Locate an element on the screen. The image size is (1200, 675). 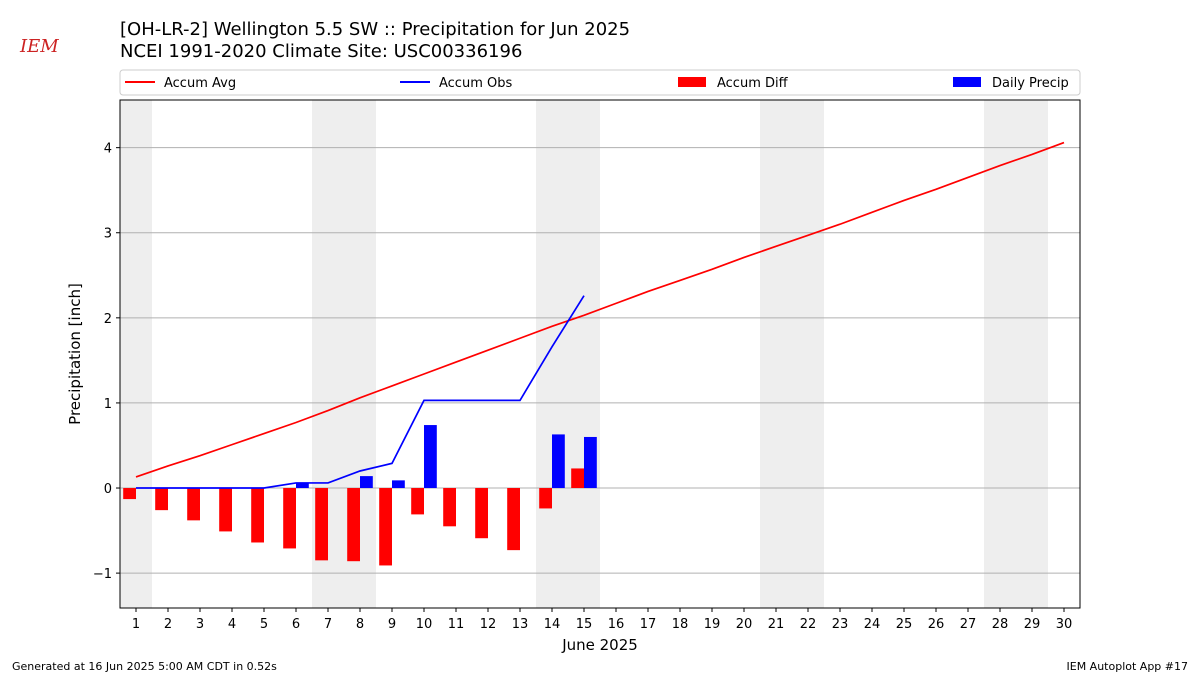
x-tick-label: 11 is located at coordinates (456, 624).